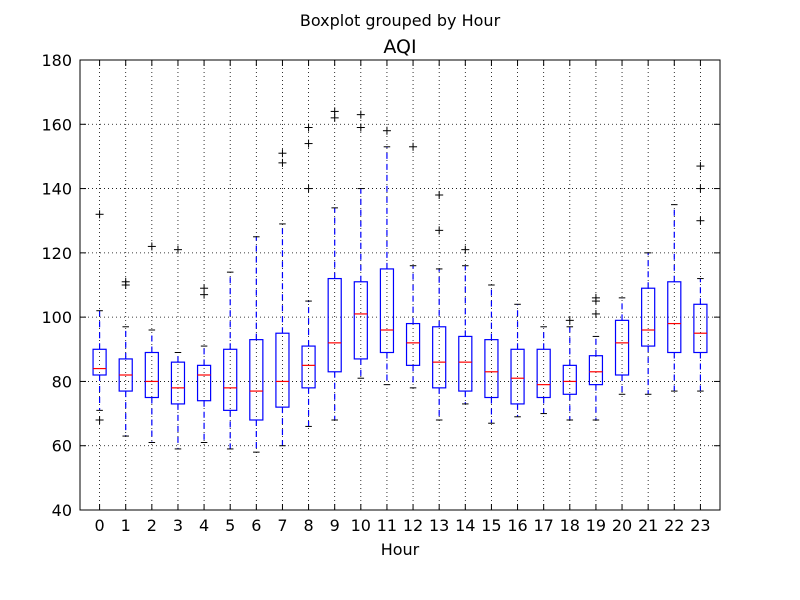  I want to click on x-tick-label: 23, so click(700, 525).